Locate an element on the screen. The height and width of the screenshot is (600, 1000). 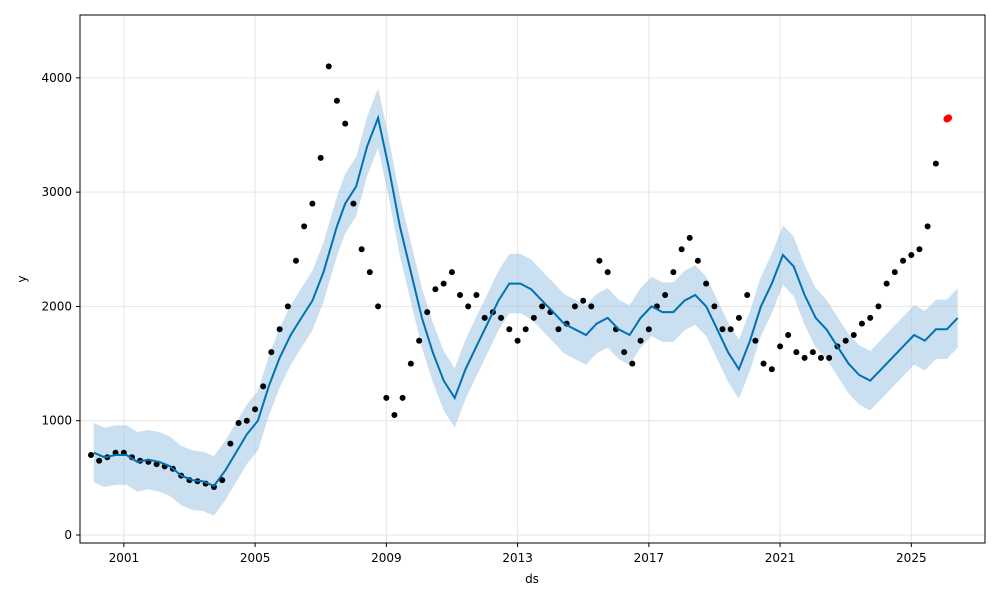
y-tick-label: 0 is located at coordinates (68, 535).